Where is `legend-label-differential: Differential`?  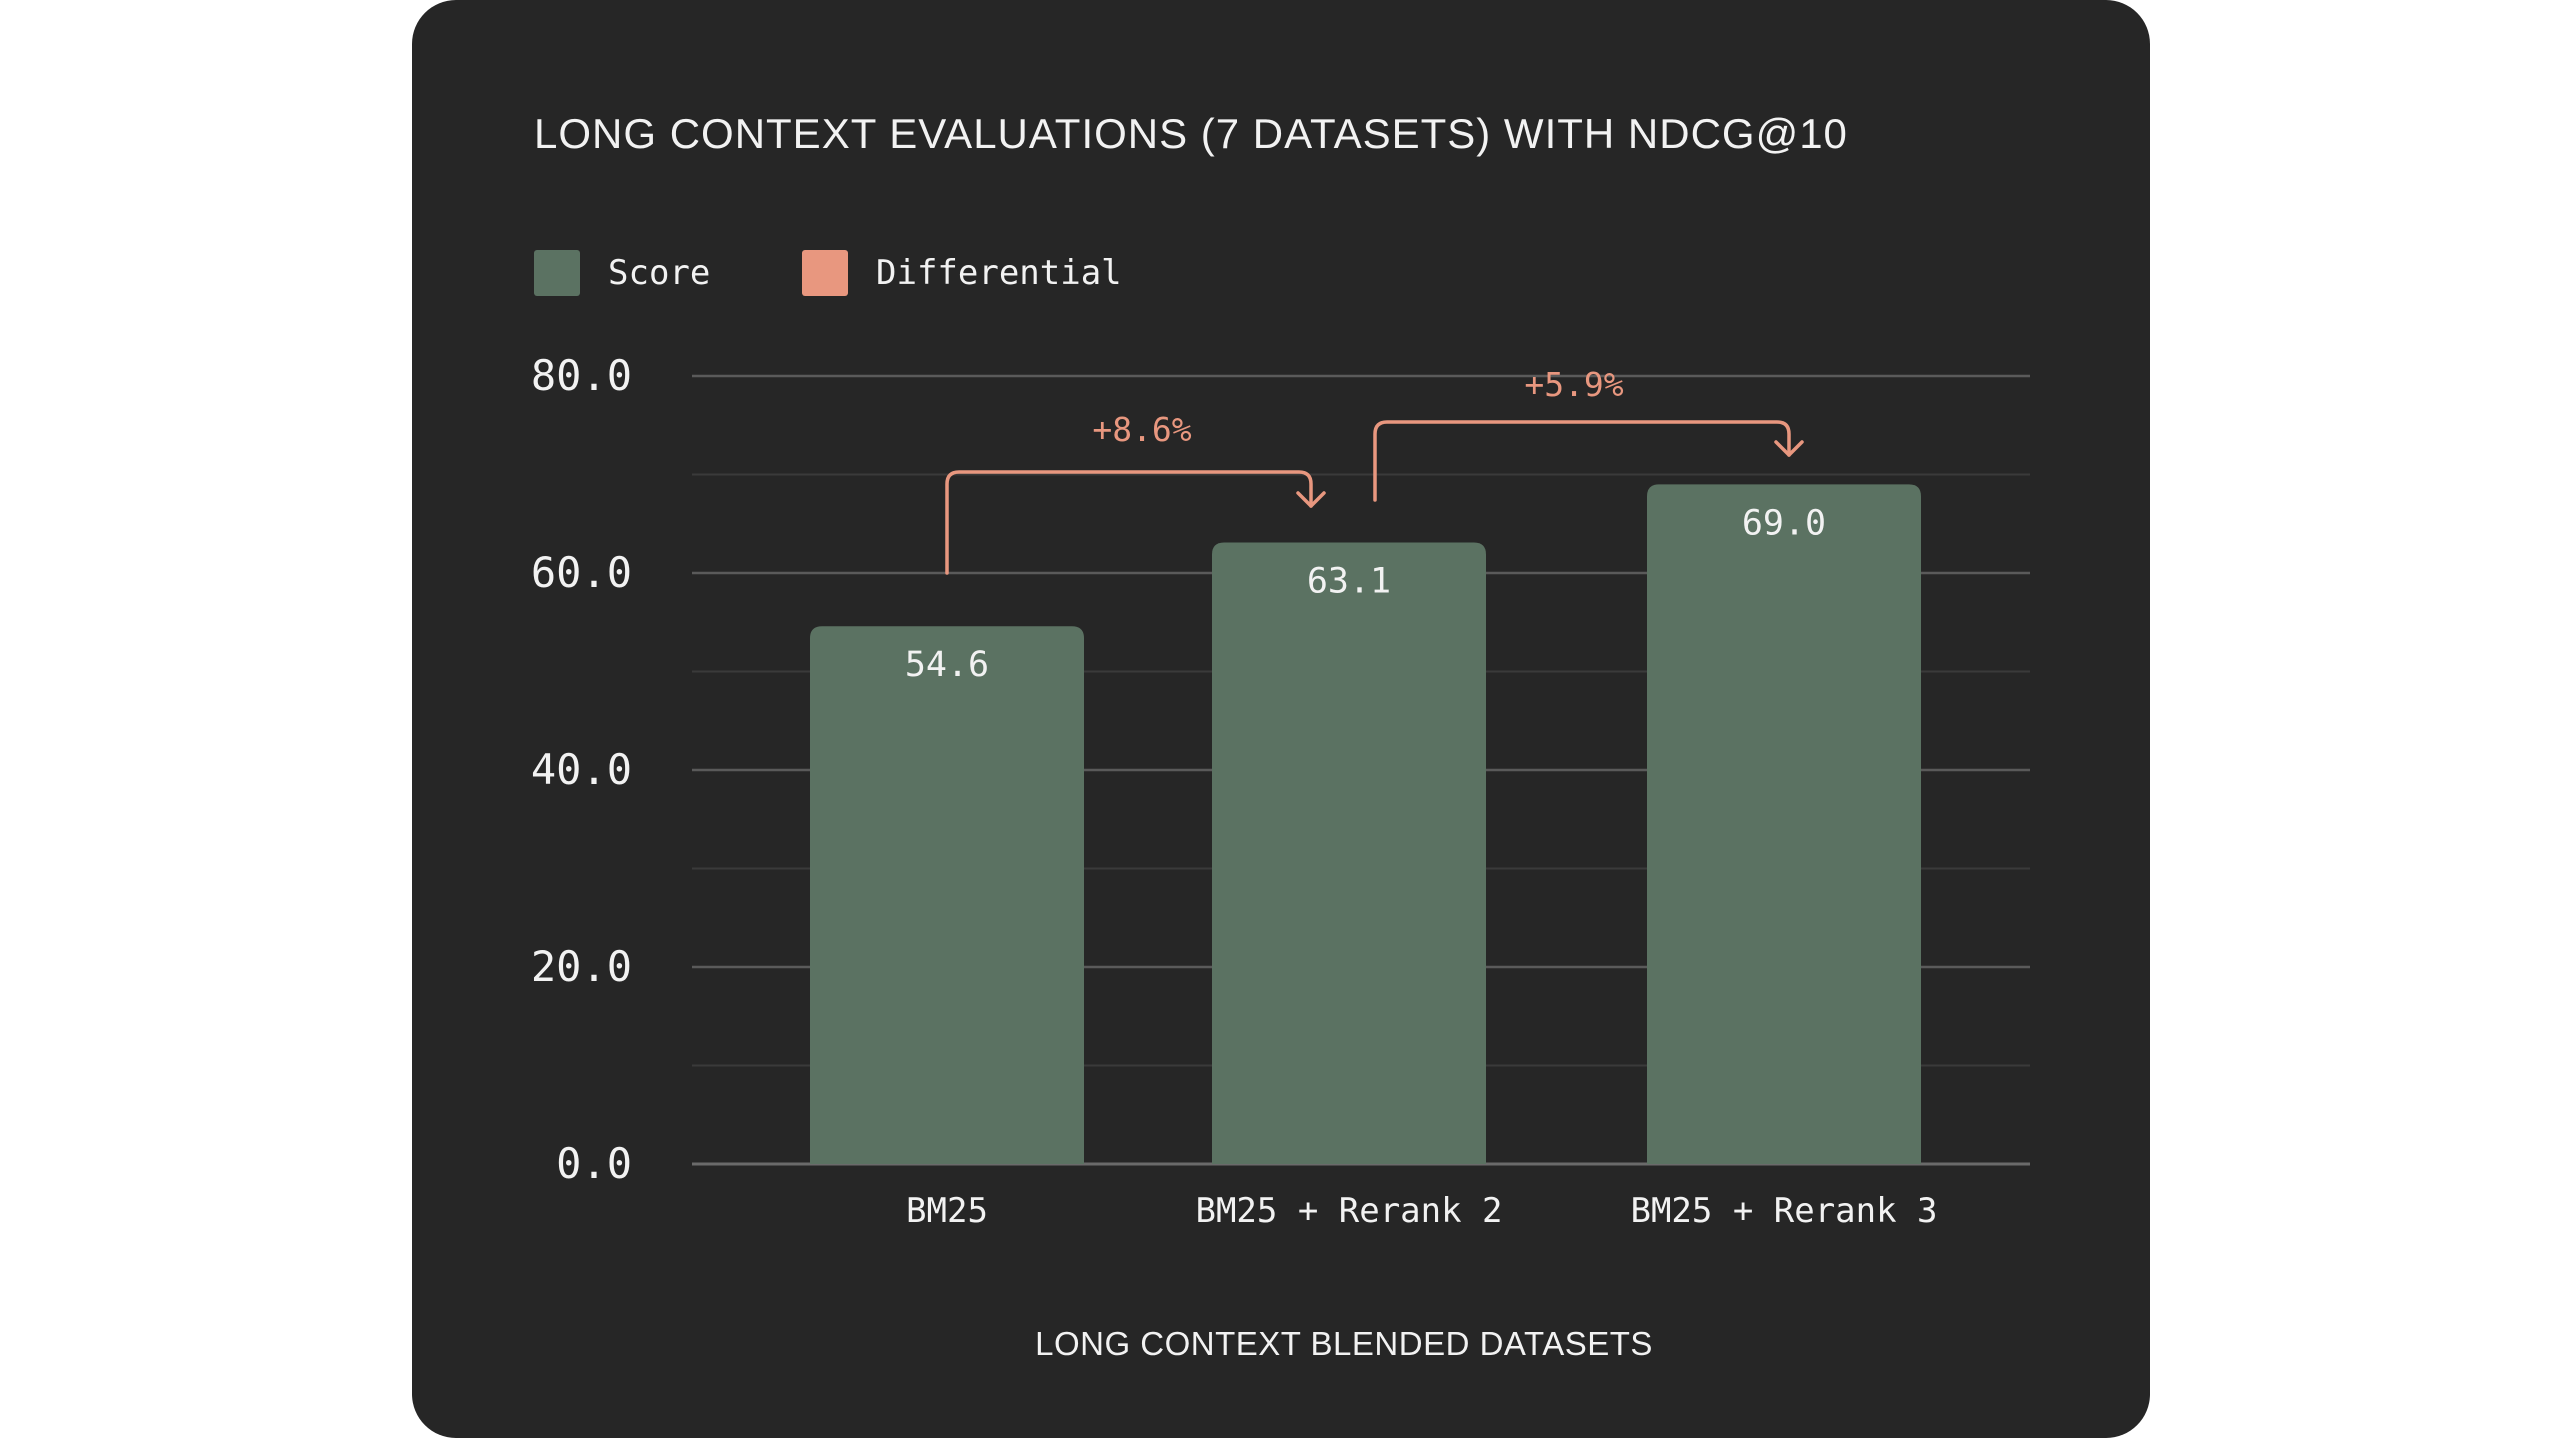 legend-label-differential: Differential is located at coordinates (999, 273).